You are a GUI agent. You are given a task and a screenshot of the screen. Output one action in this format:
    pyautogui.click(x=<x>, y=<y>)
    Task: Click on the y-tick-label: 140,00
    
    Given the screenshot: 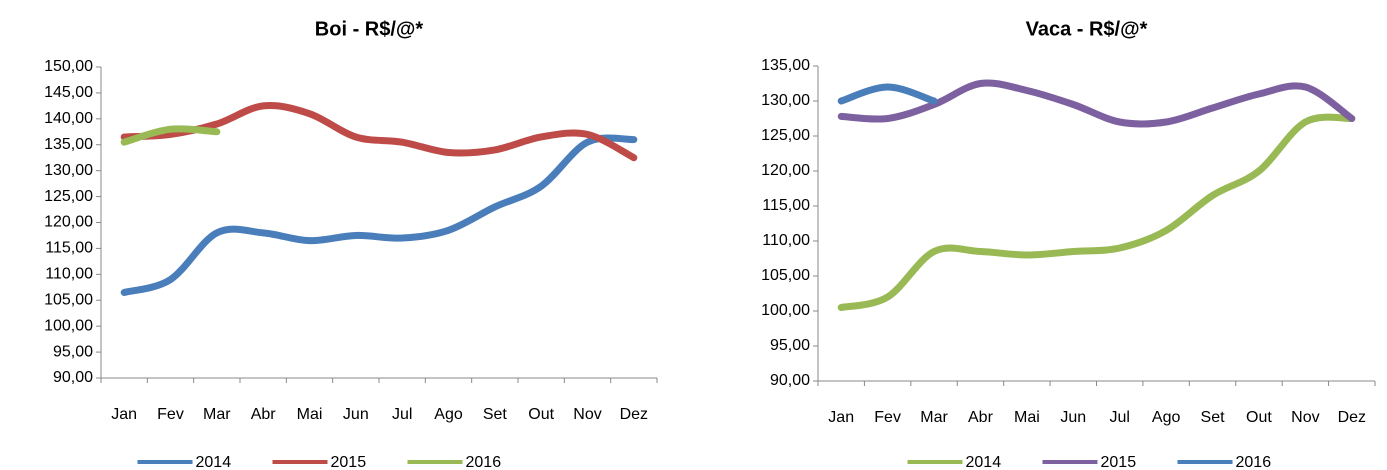 What is the action you would take?
    pyautogui.click(x=68, y=118)
    